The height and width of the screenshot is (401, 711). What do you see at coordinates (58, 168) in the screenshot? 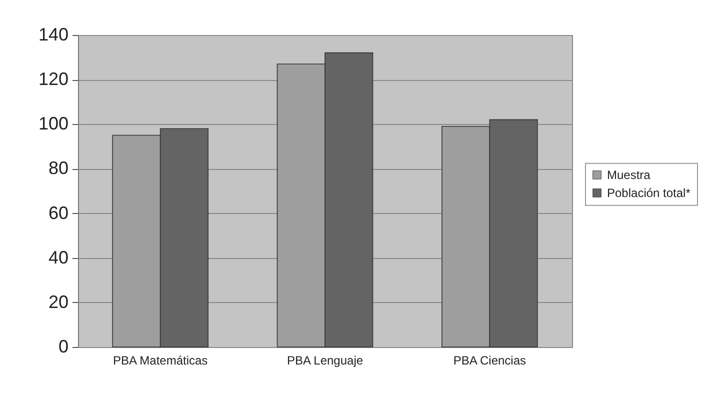
I see `y-tick-label: 80` at bounding box center [58, 168].